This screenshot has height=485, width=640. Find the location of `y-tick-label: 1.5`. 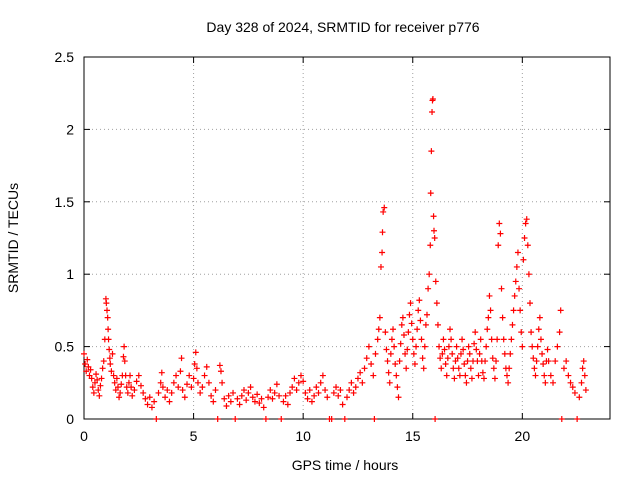

y-tick-label: 1.5 is located at coordinates (65, 202).